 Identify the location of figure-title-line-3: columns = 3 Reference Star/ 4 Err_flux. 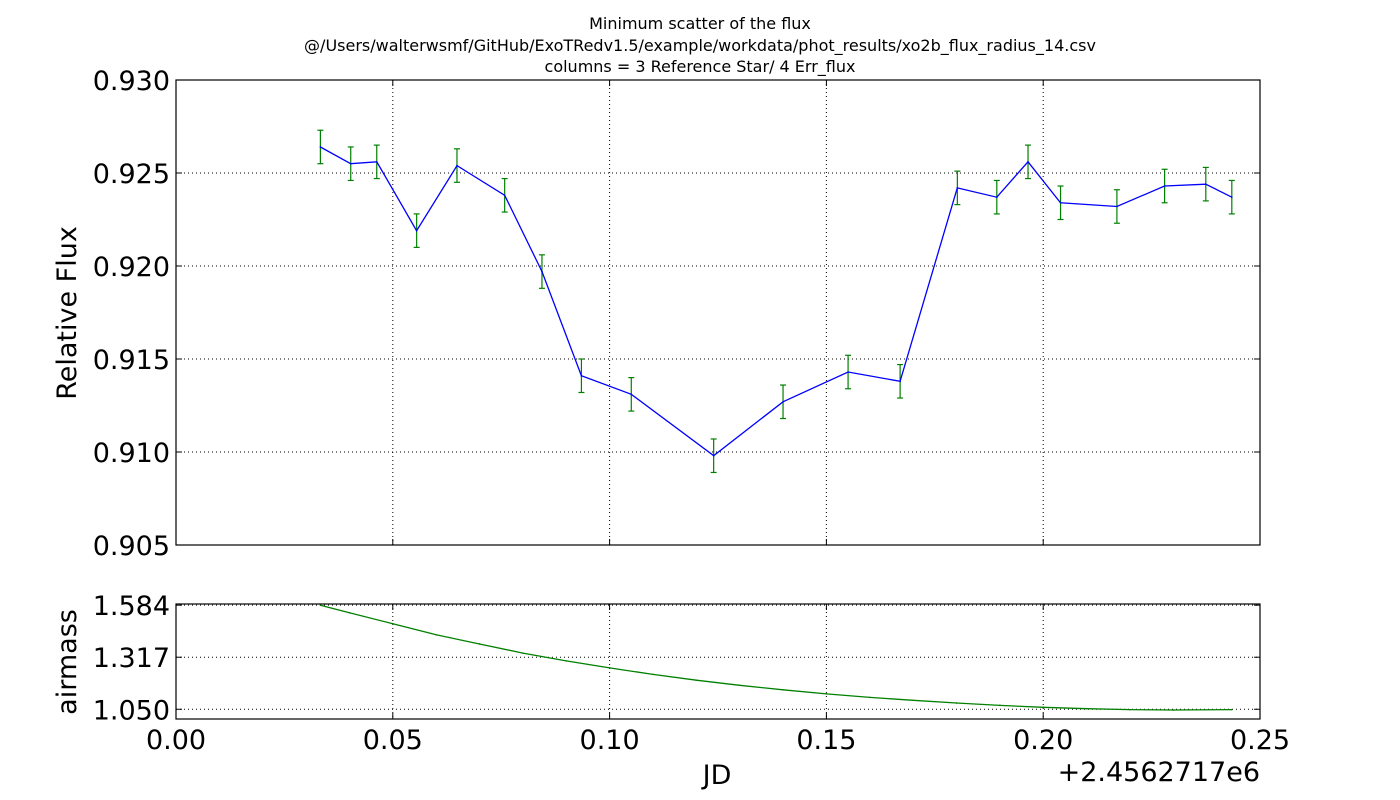
(700, 66).